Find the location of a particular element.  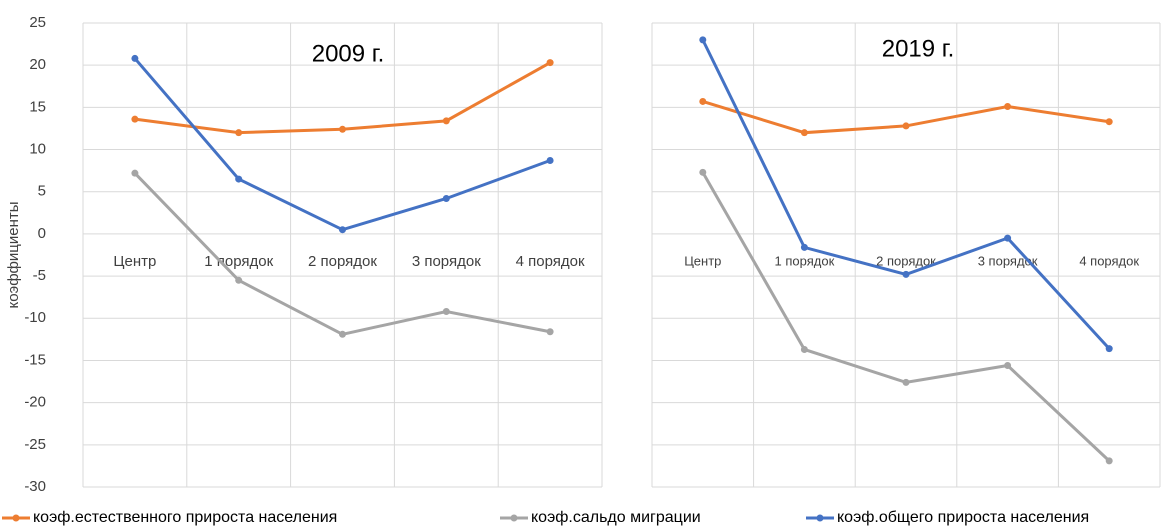

y-tick-label: -20 is located at coordinates (35, 402).